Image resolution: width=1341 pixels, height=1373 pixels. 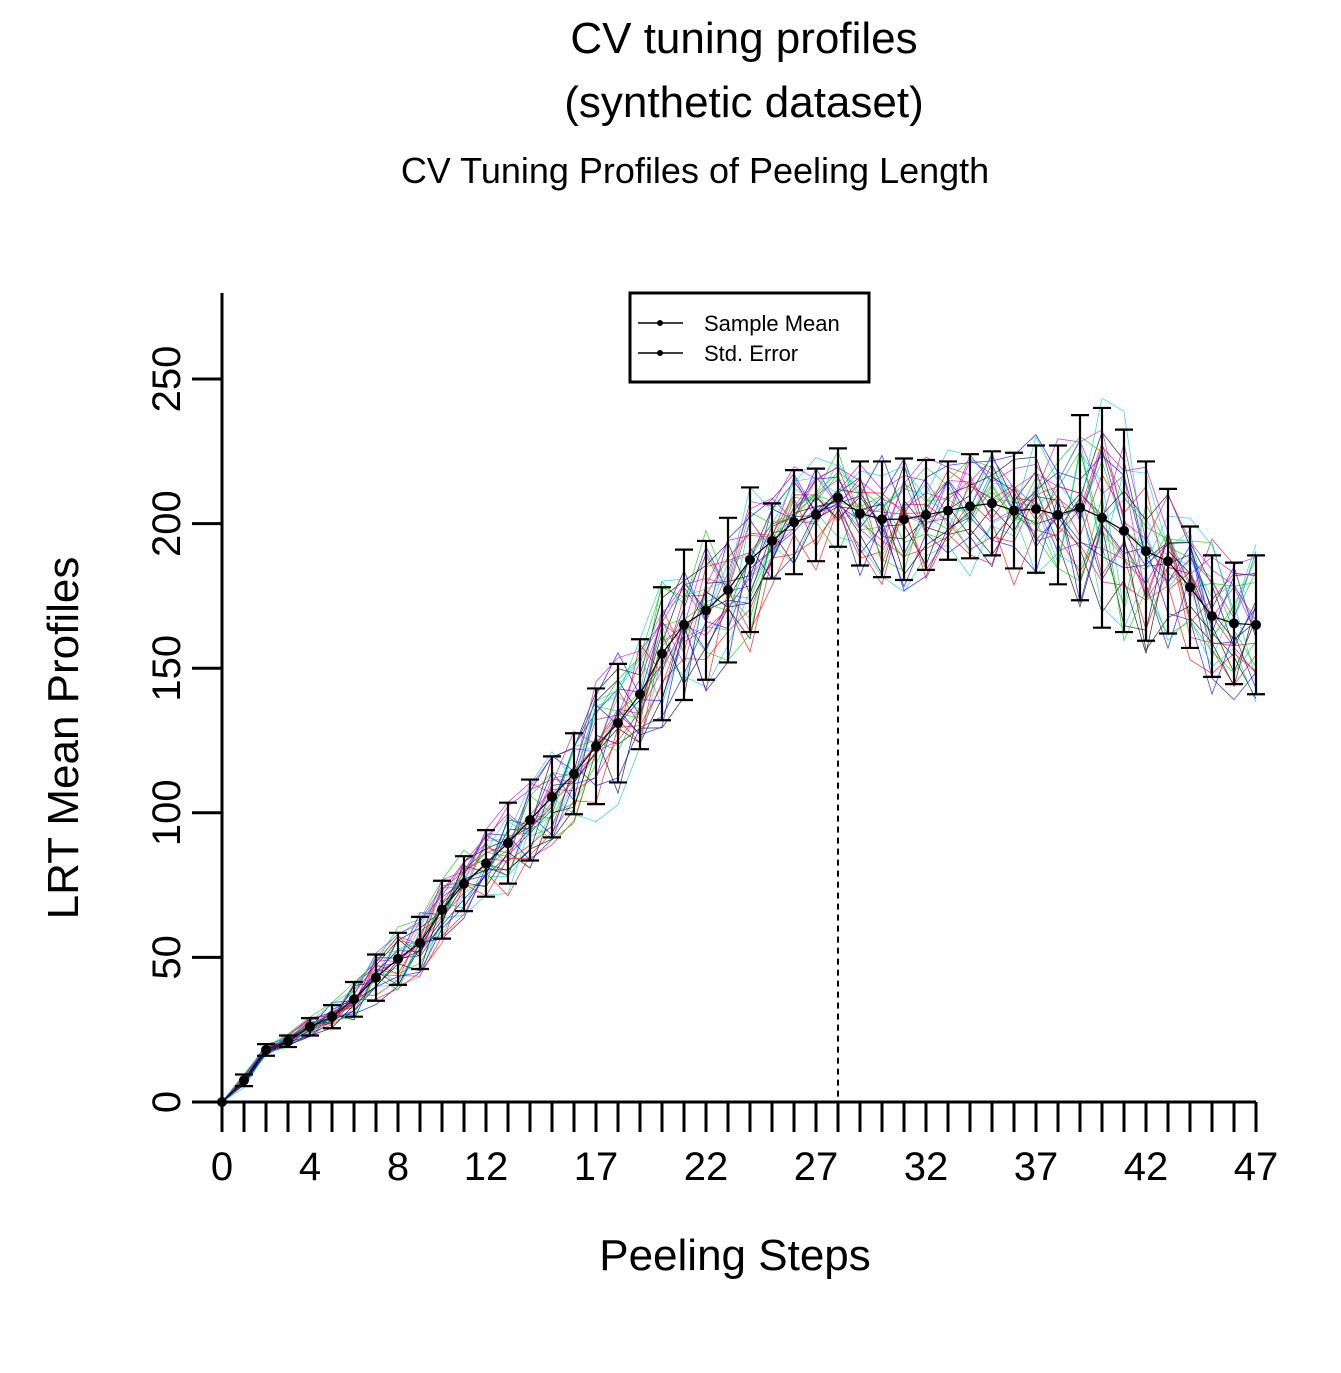 I want to click on legend-label: Sample Mean, so click(x=772, y=323).